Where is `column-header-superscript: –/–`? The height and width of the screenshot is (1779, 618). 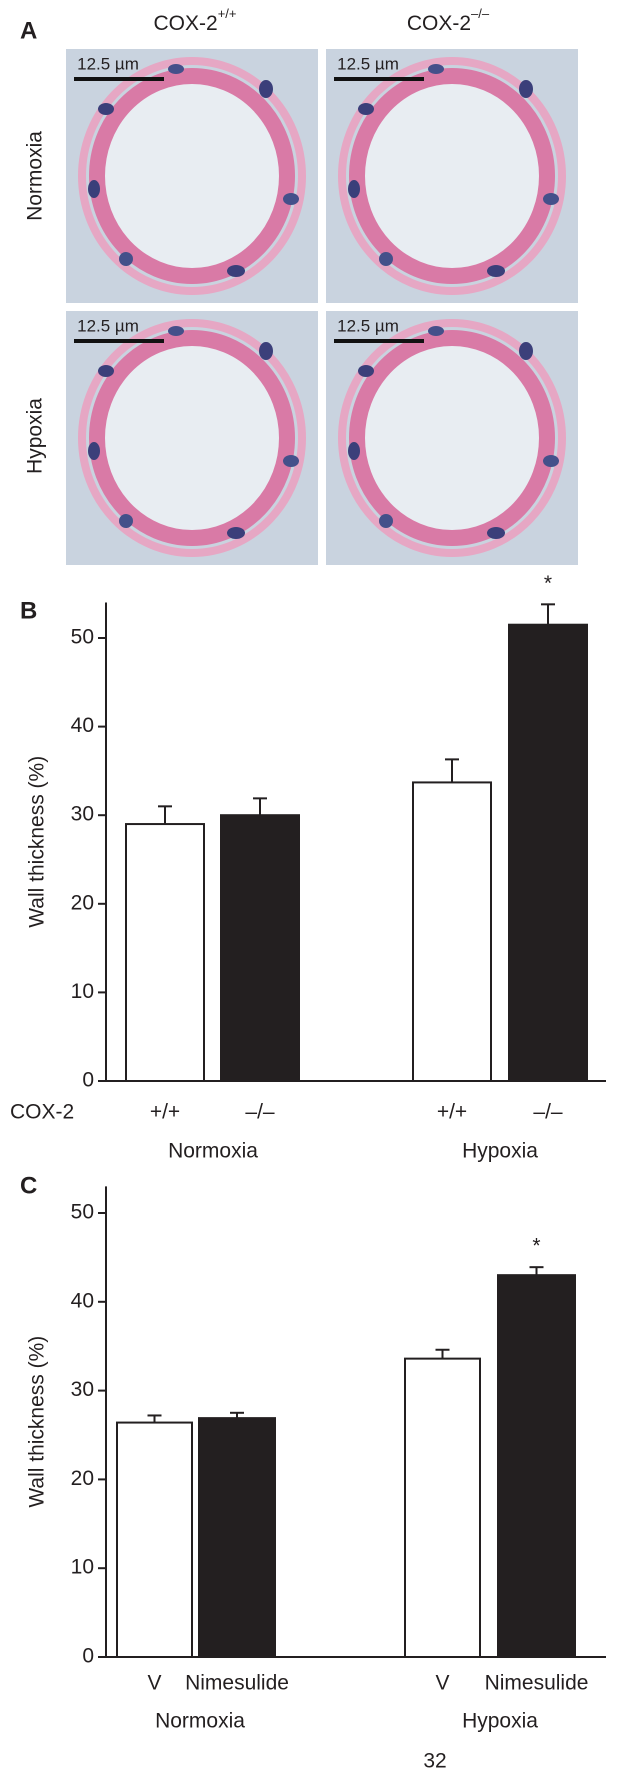
column-header-superscript: –/– is located at coordinates (480, 13).